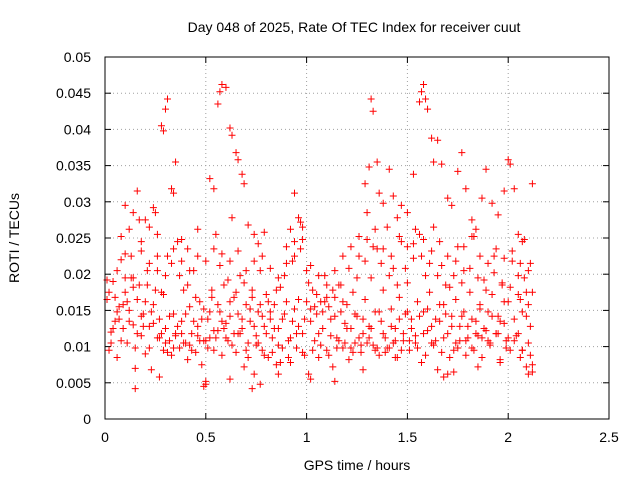  I want to click on y-tick-label: 0.05, so click(77, 57).